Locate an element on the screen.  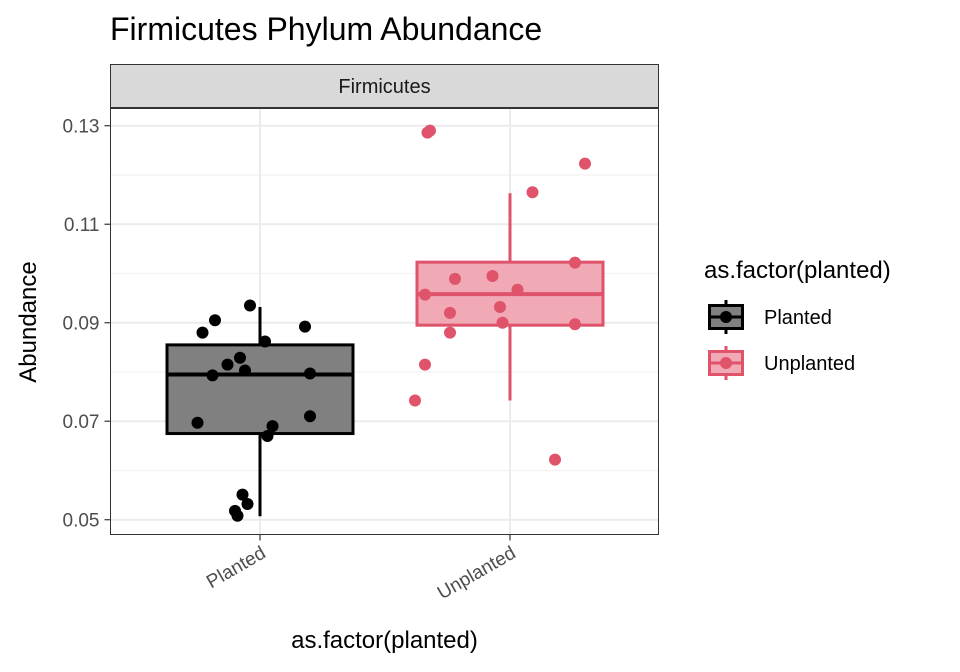
legend: as.factor(planted) Planted Unplanted is located at coordinates (797, 318).